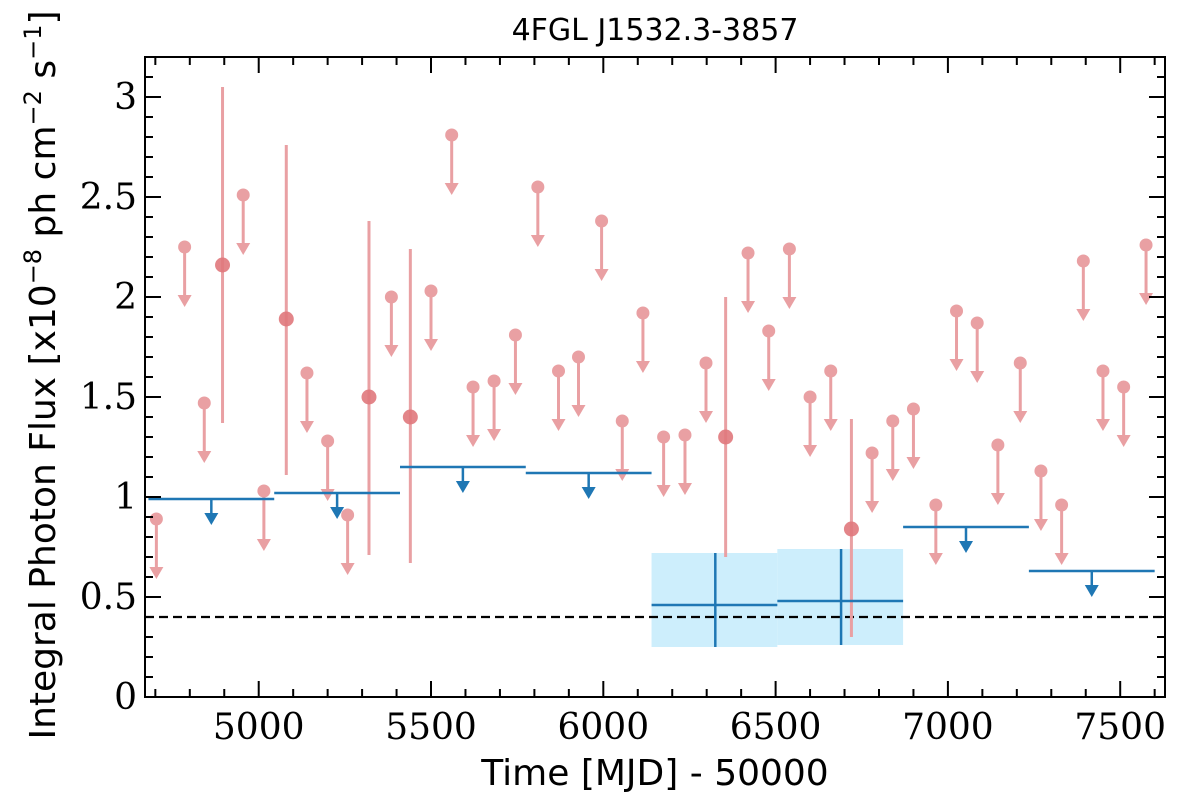 This screenshot has width=1200, height=800. What do you see at coordinates (777, 598) in the screenshot?
I see `detection-bands` at bounding box center [777, 598].